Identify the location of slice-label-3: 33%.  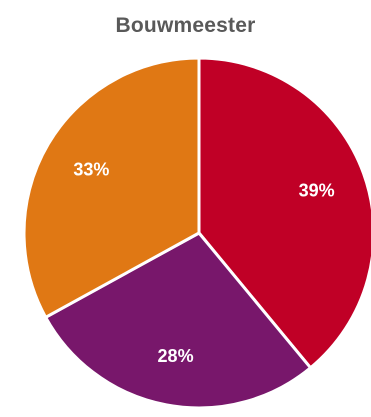
(91, 169).